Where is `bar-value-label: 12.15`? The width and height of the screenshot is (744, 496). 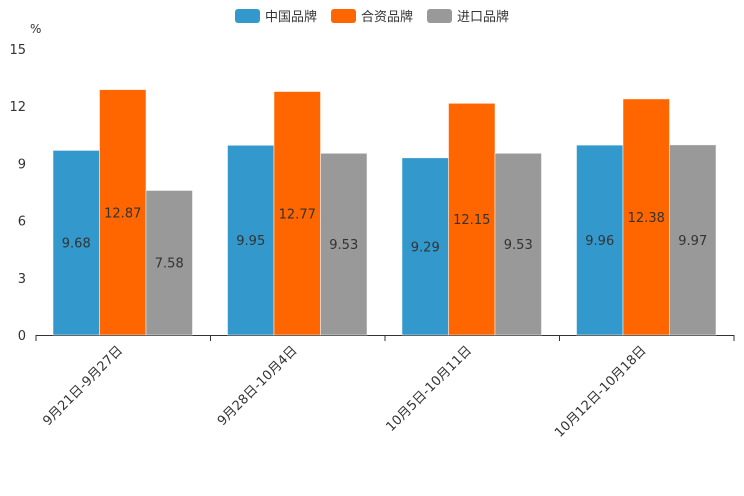 bar-value-label: 12.15 is located at coordinates (471, 220).